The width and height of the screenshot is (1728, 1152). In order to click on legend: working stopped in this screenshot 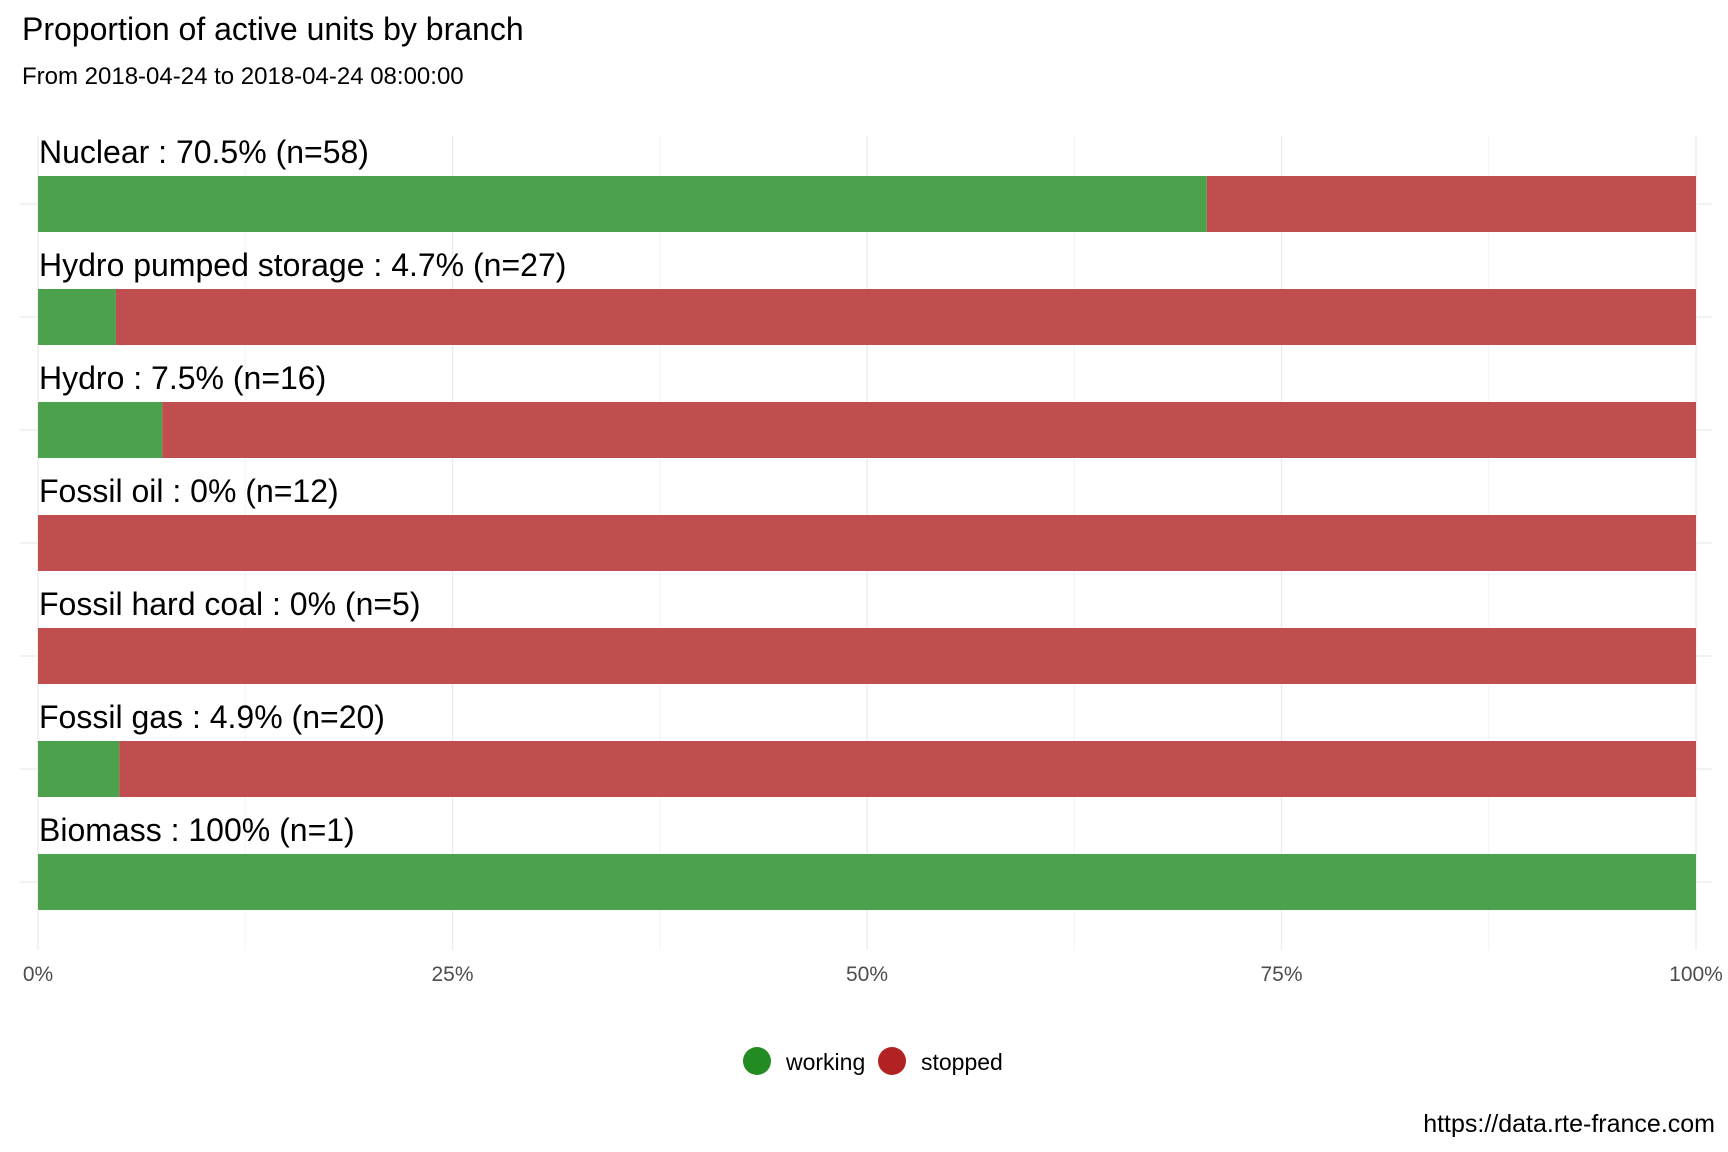, I will do `click(873, 1061)`.